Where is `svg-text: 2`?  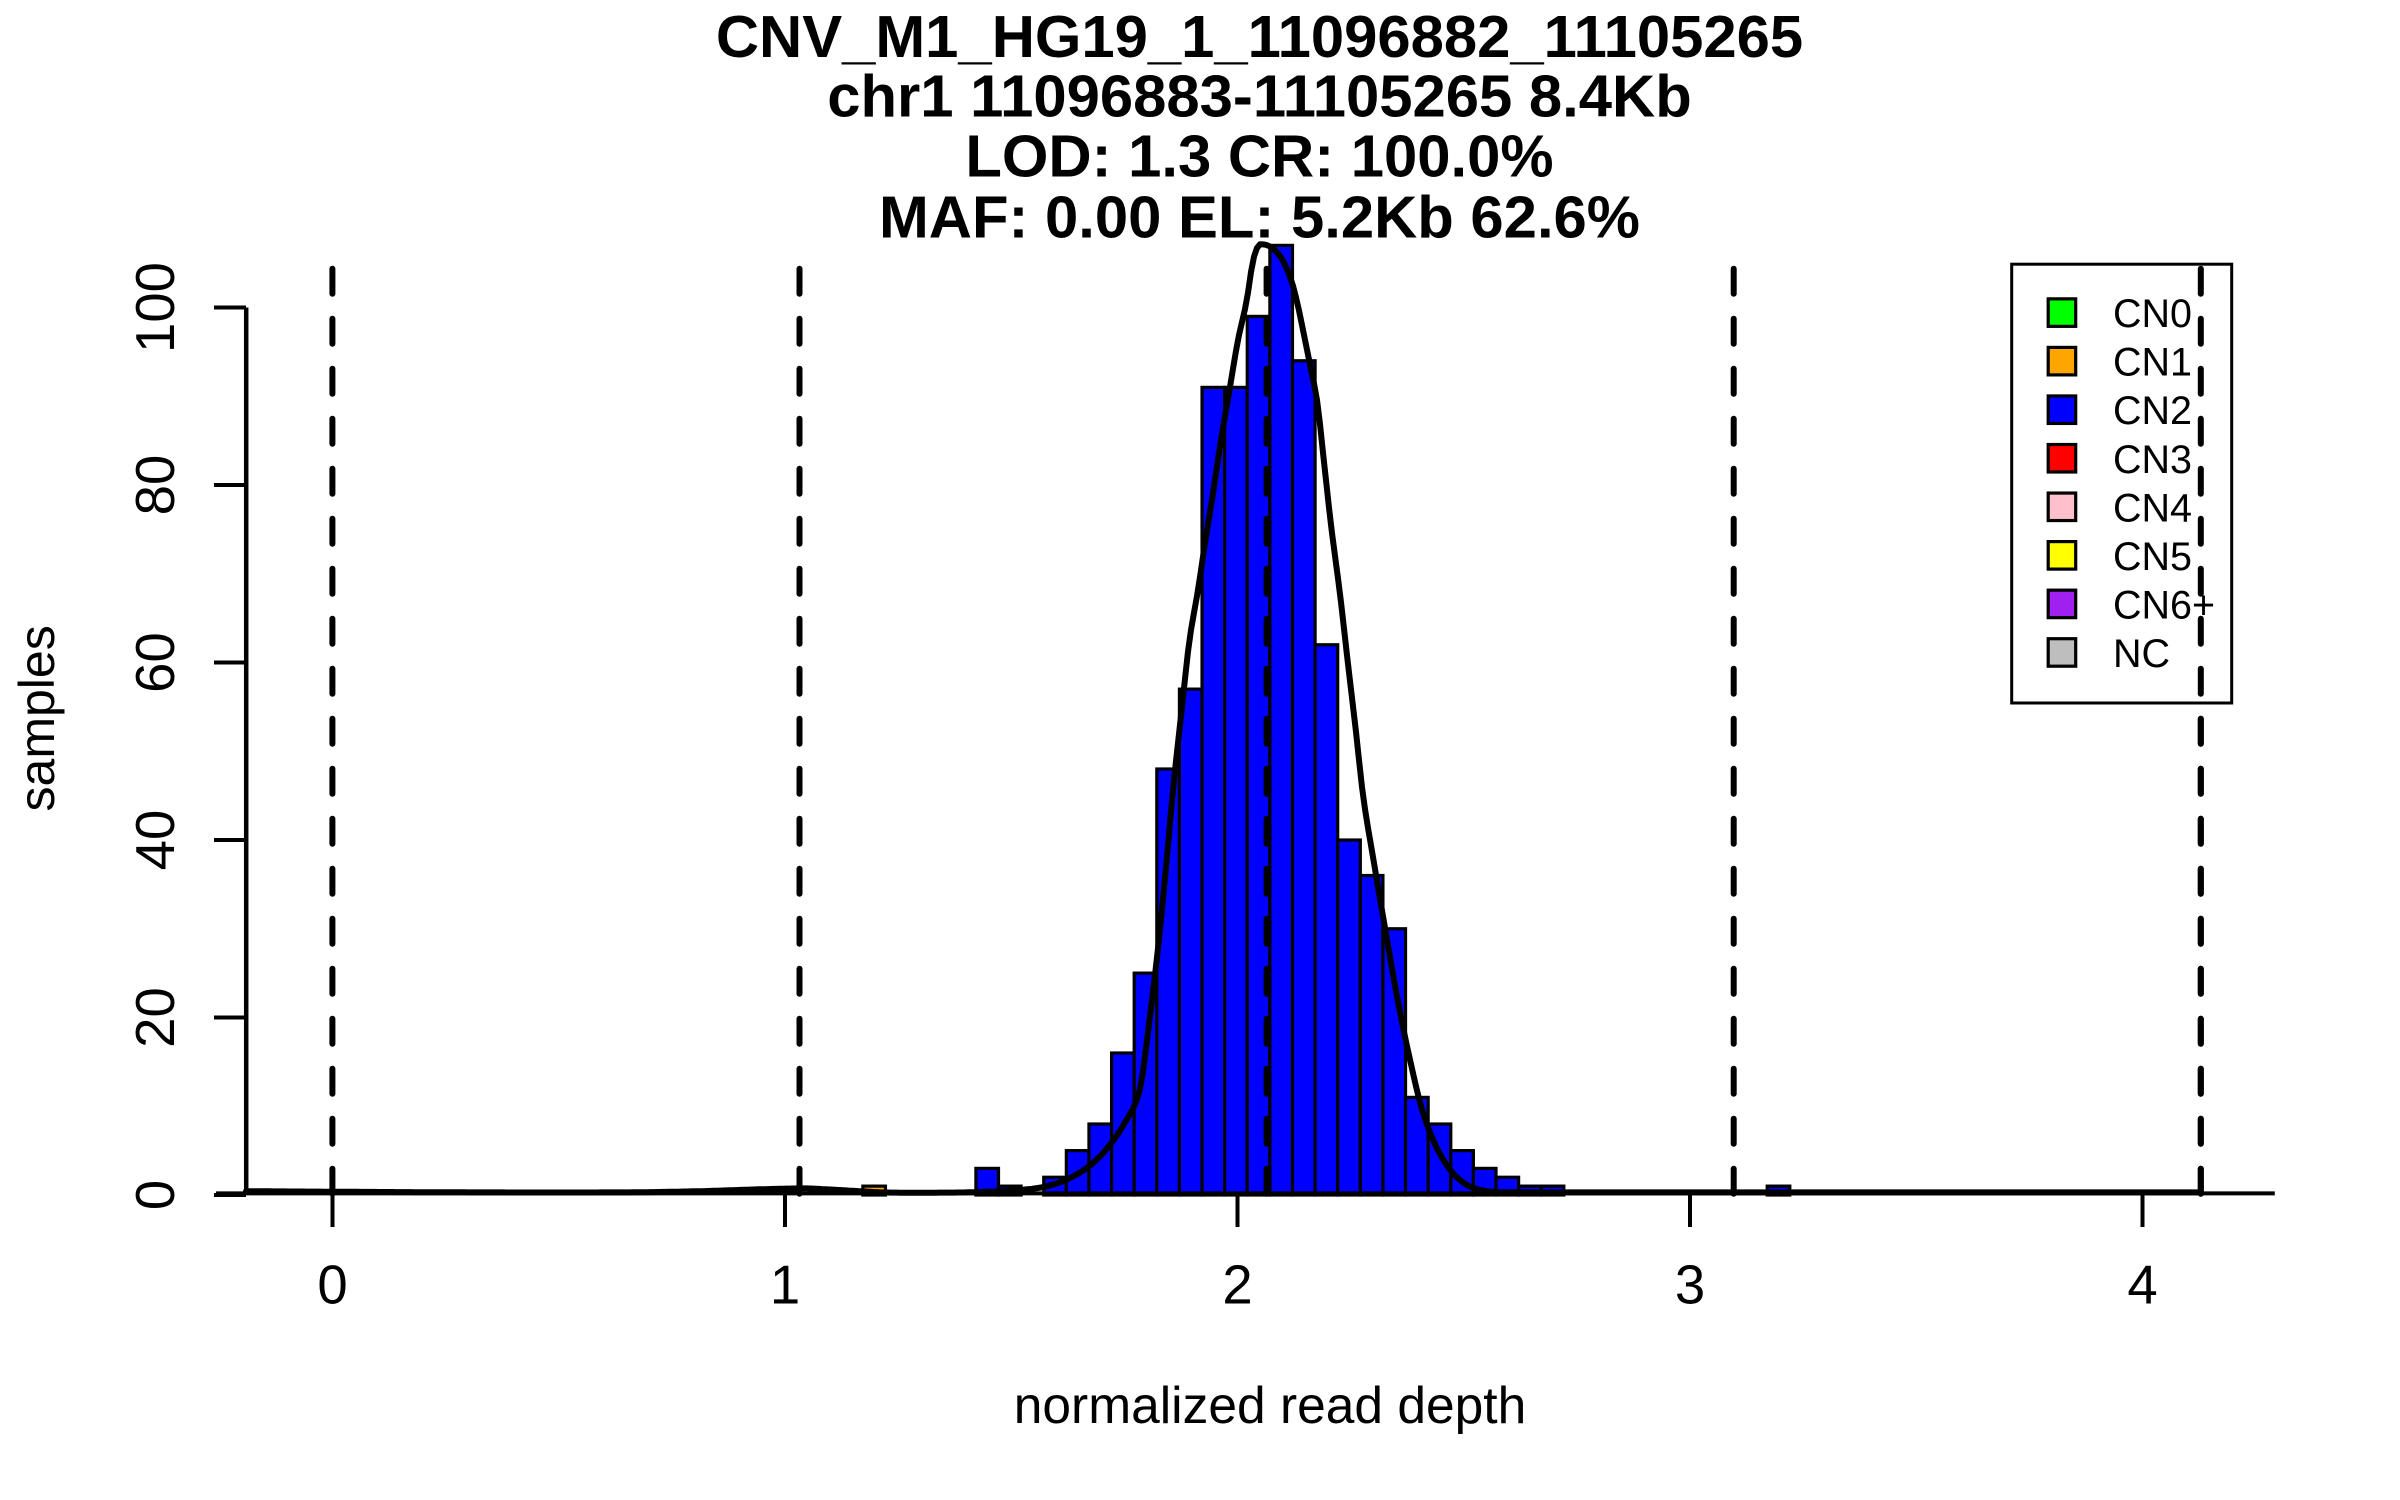 svg-text: 2 is located at coordinates (1237, 1285).